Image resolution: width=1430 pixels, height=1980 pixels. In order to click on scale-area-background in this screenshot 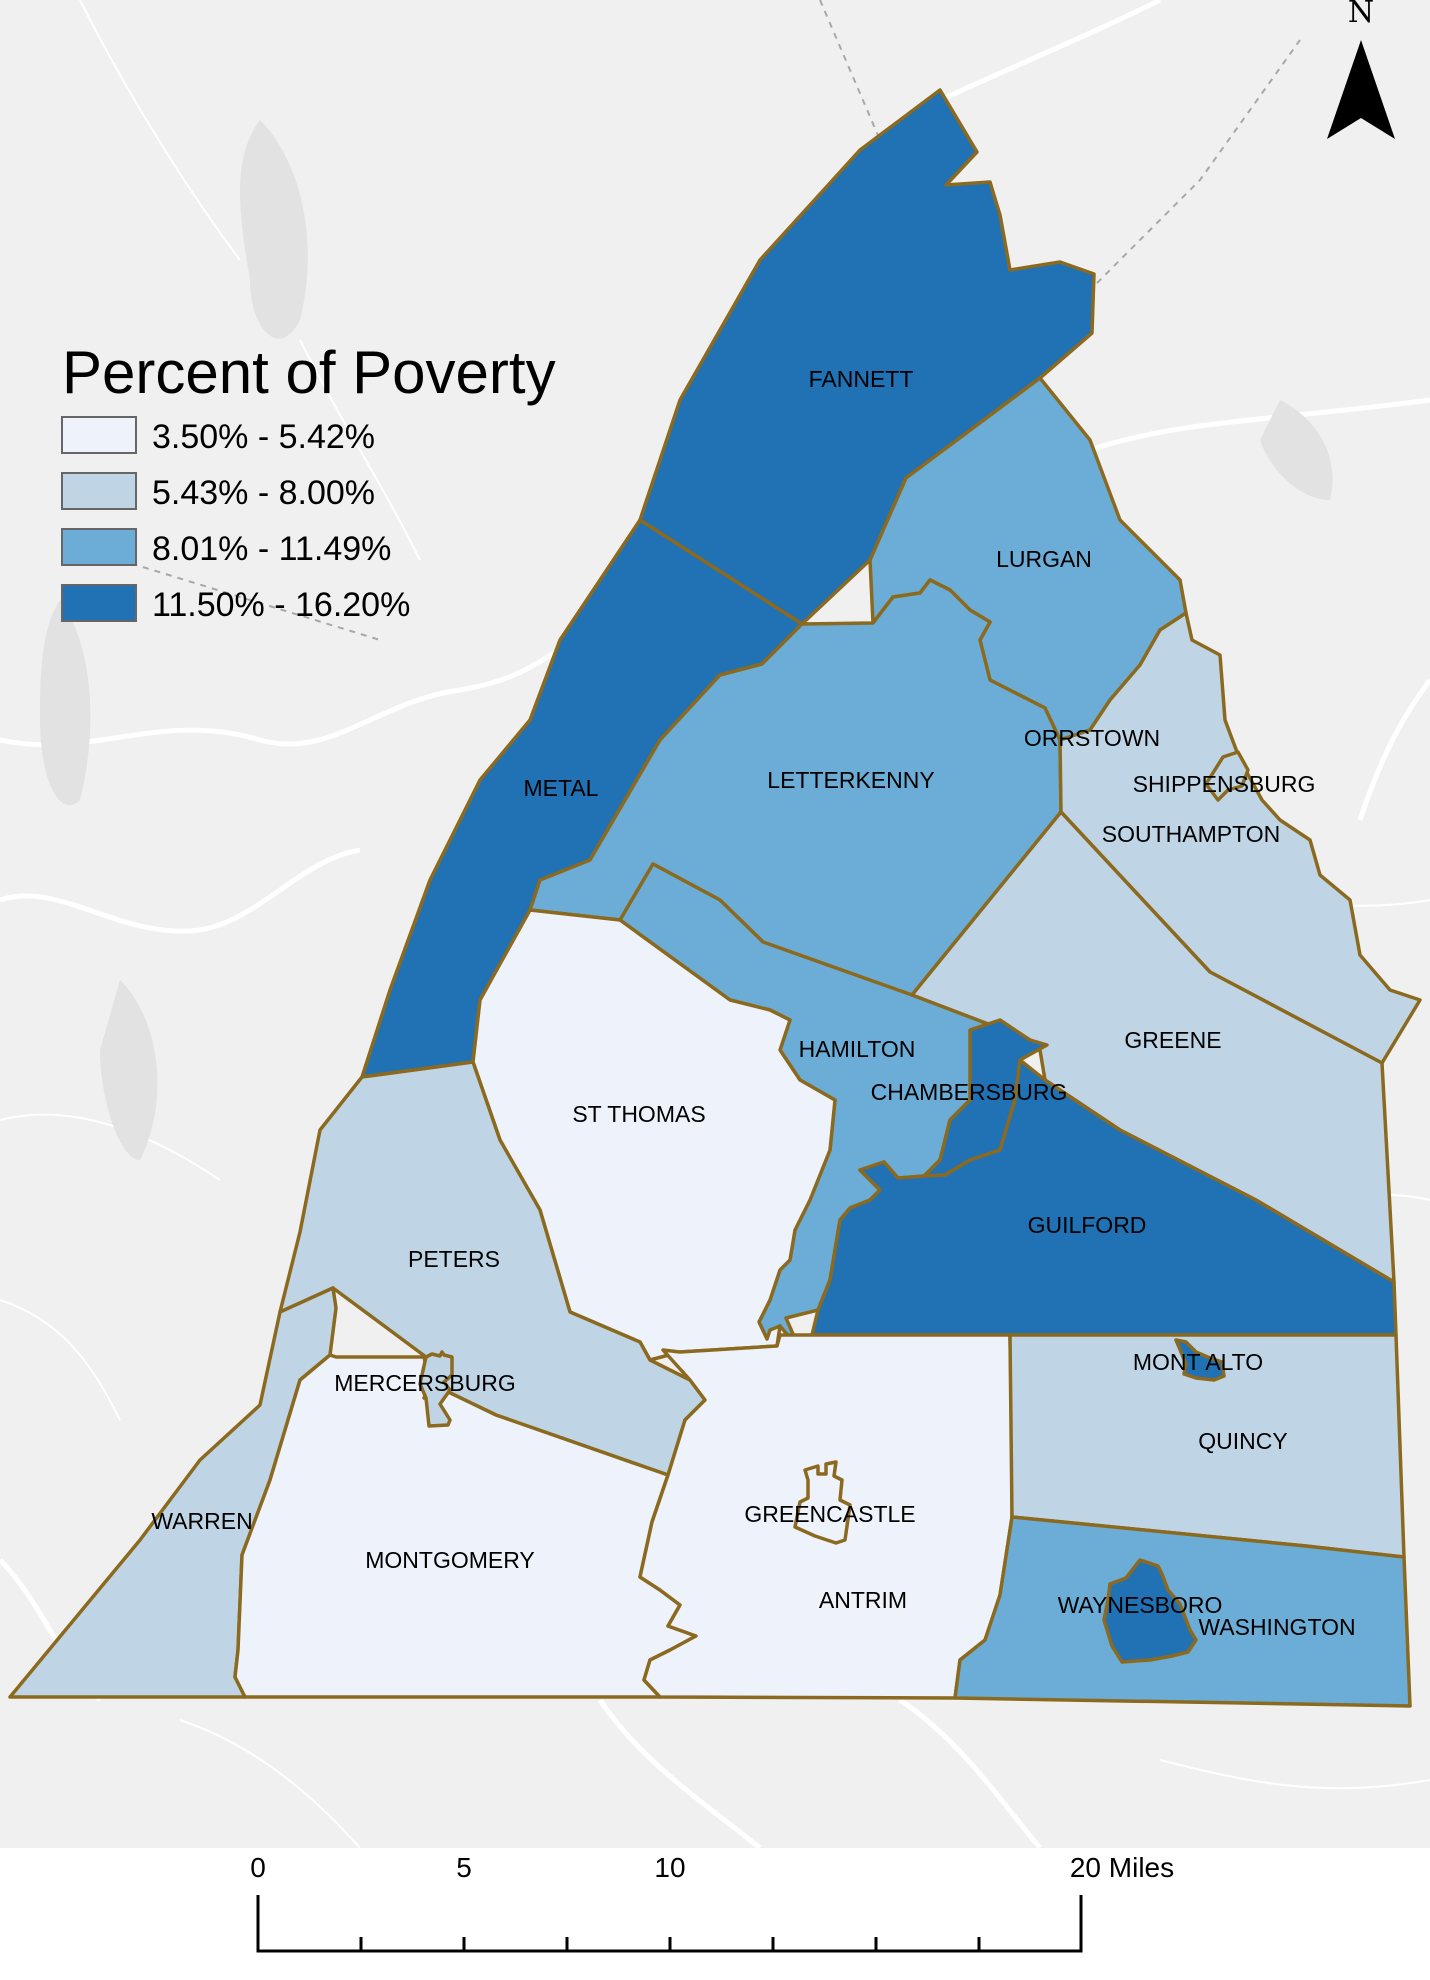, I will do `click(715, 1914)`.